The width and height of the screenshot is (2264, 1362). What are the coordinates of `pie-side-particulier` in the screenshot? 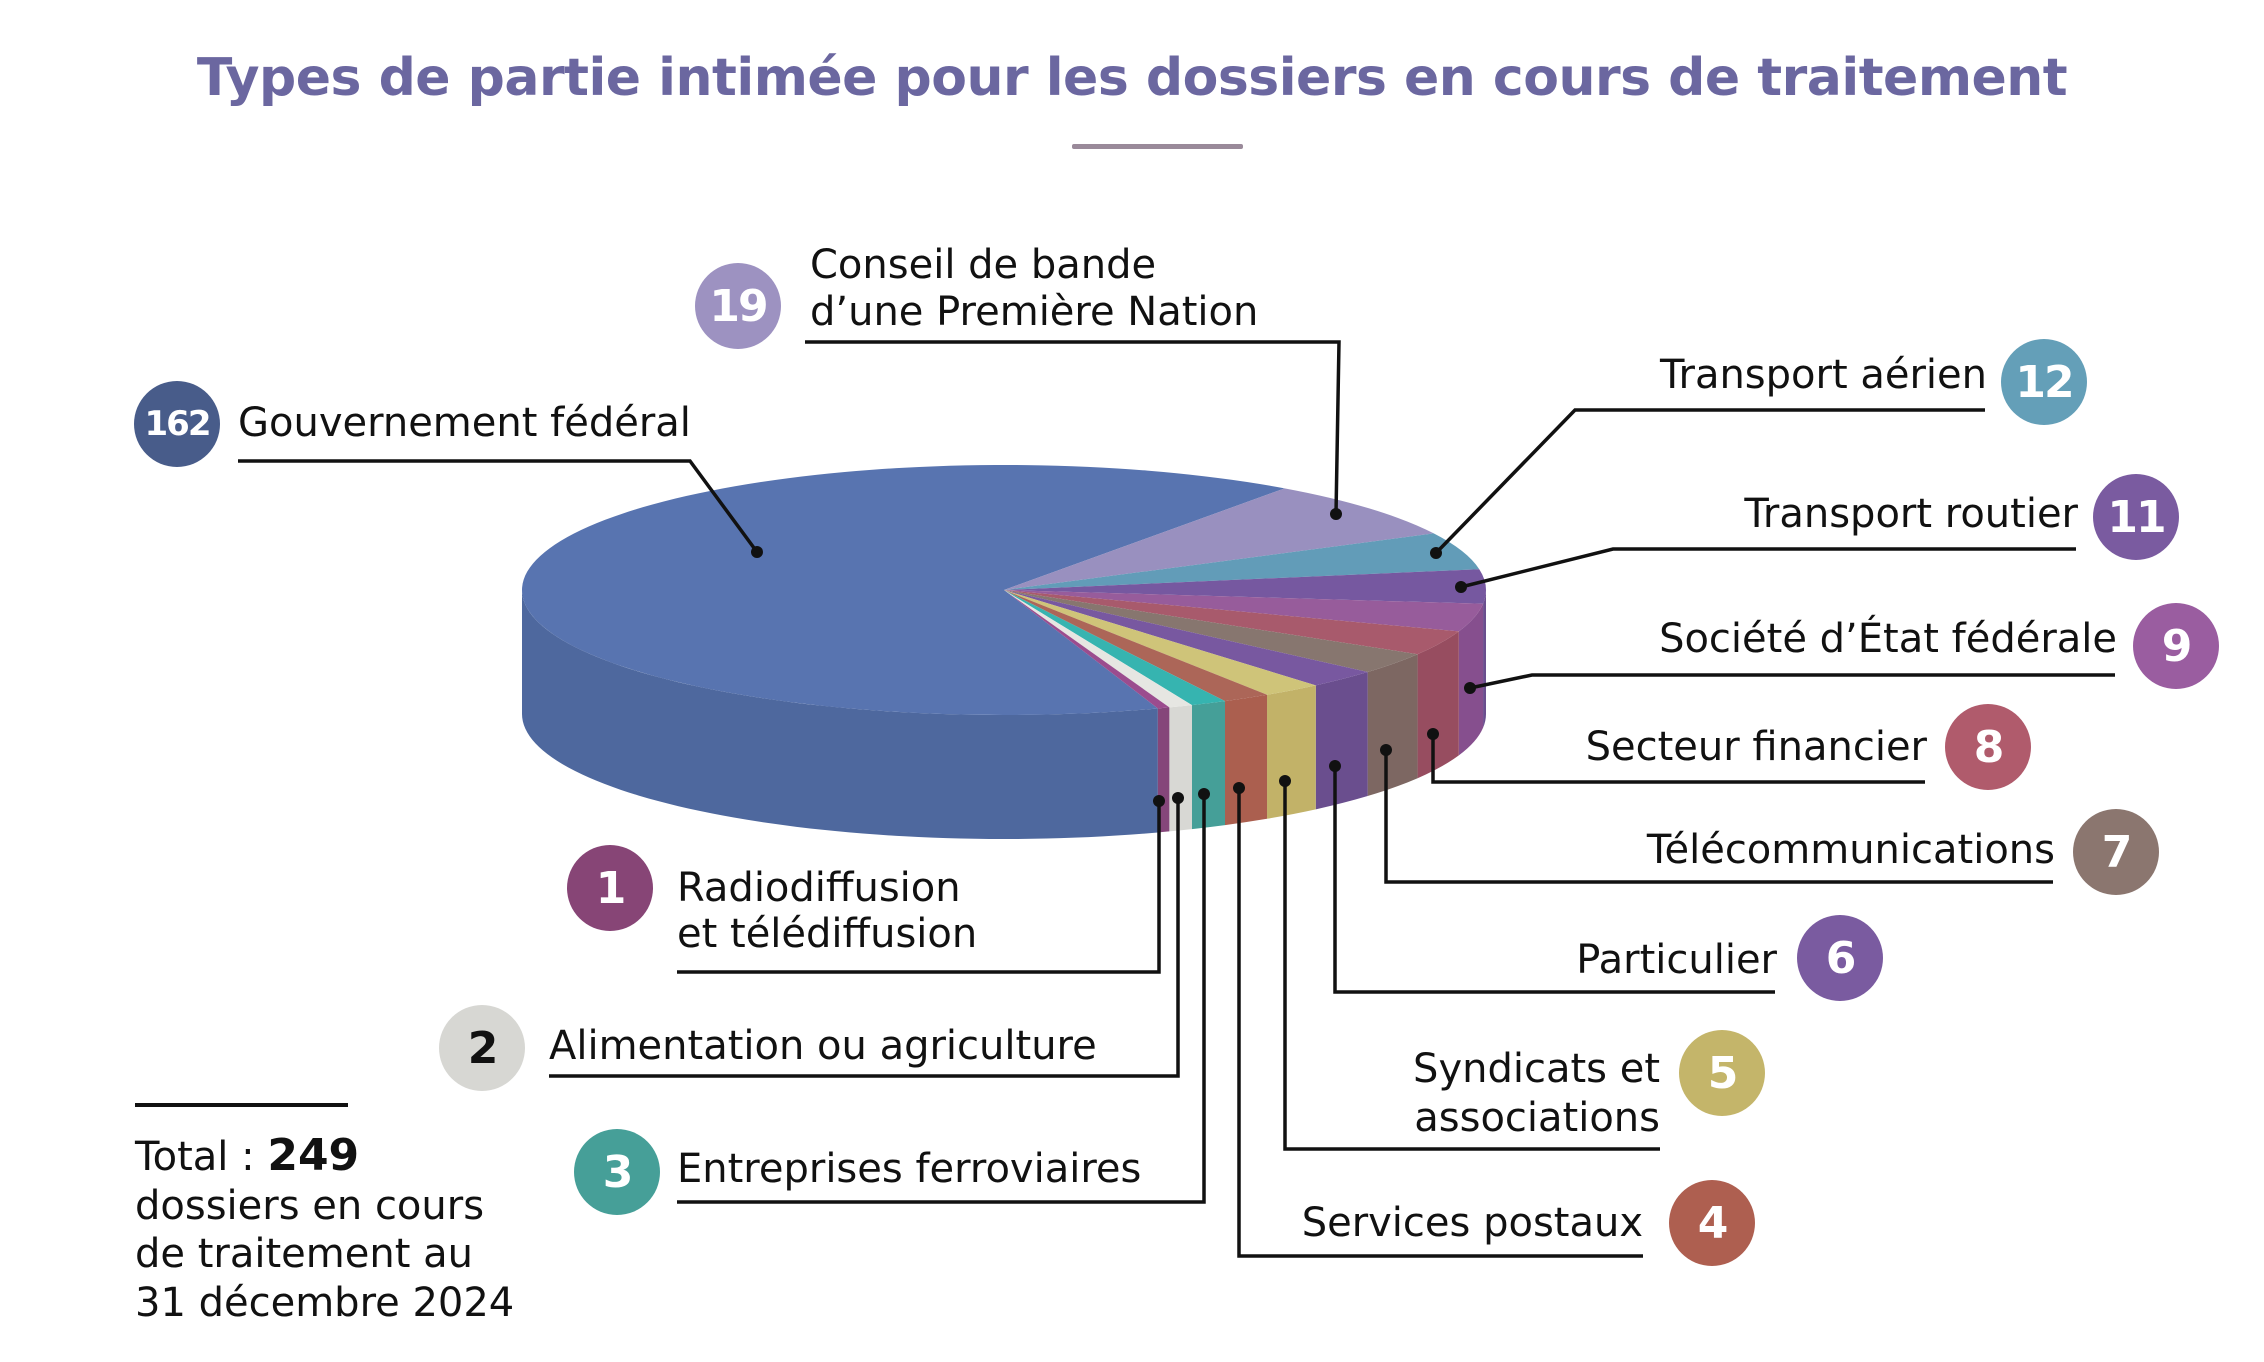 It's located at (1341, 741).